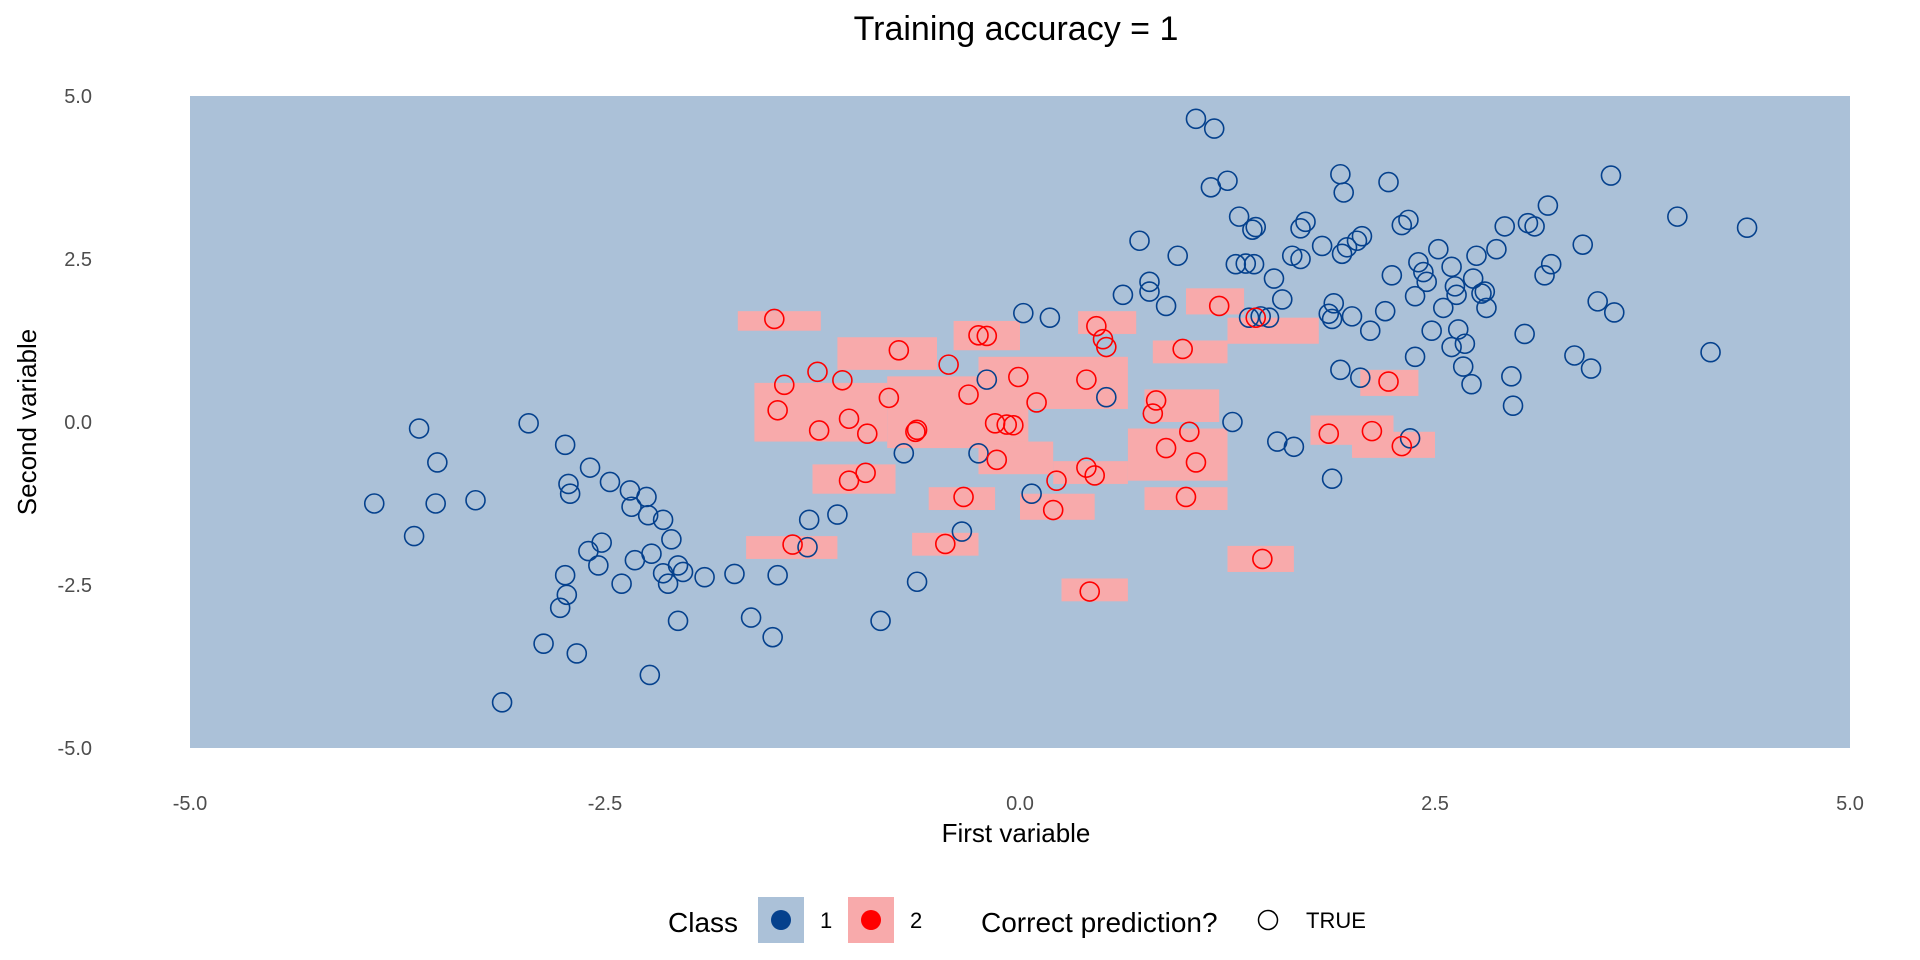 Image resolution: width=1920 pixels, height=960 pixels. What do you see at coordinates (75, 423) in the screenshot?
I see `y-axis-ticks: -5.0 -2.5 0.0 2.5 5.0` at bounding box center [75, 423].